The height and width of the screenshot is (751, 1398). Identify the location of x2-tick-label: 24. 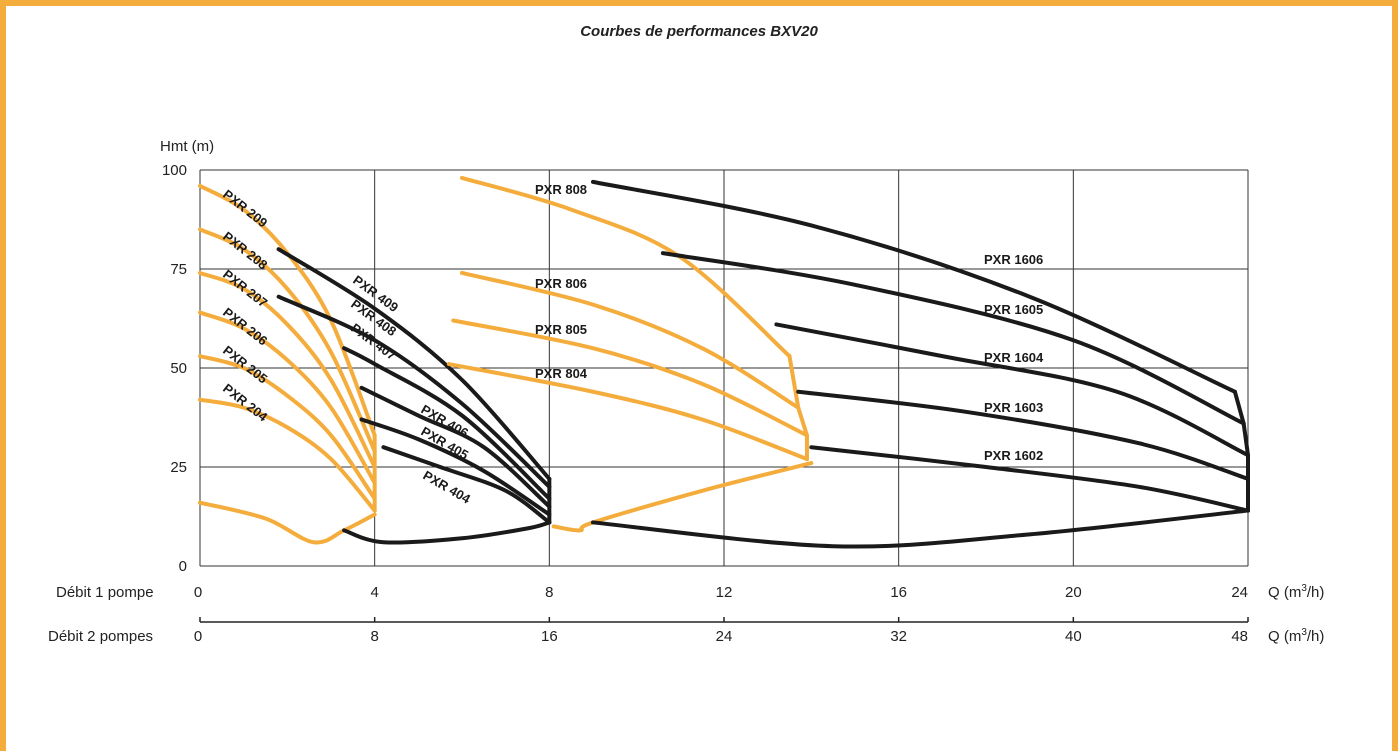
(724, 636).